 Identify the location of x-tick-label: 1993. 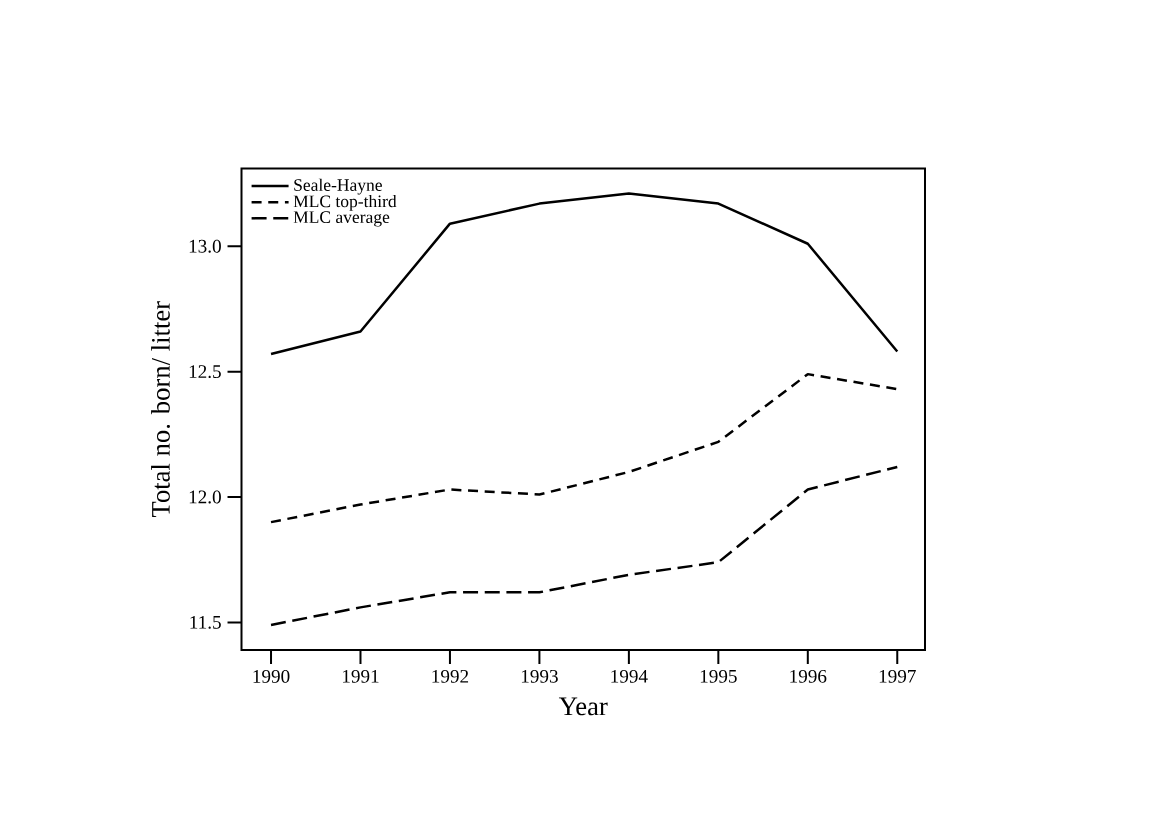
(539, 676).